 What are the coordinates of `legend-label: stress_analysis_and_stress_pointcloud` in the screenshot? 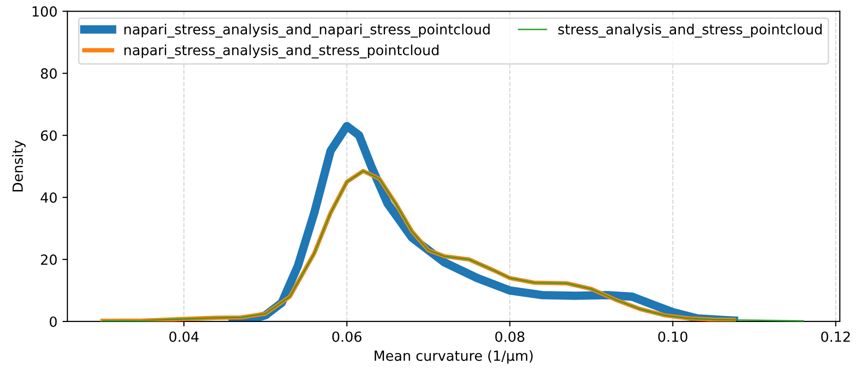 It's located at (690, 31).